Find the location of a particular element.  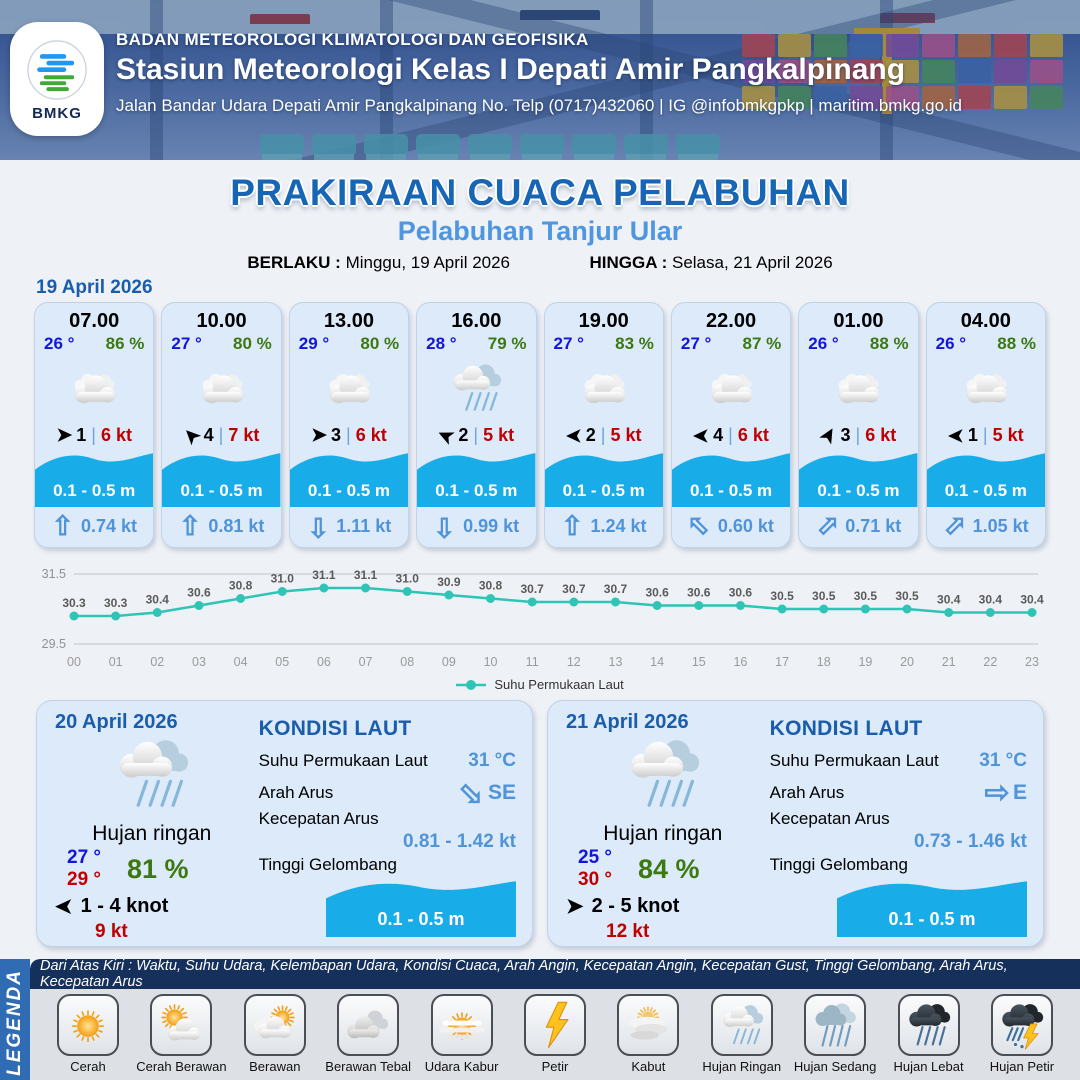

legend-item: Cerah is located at coordinates (88, 1034).